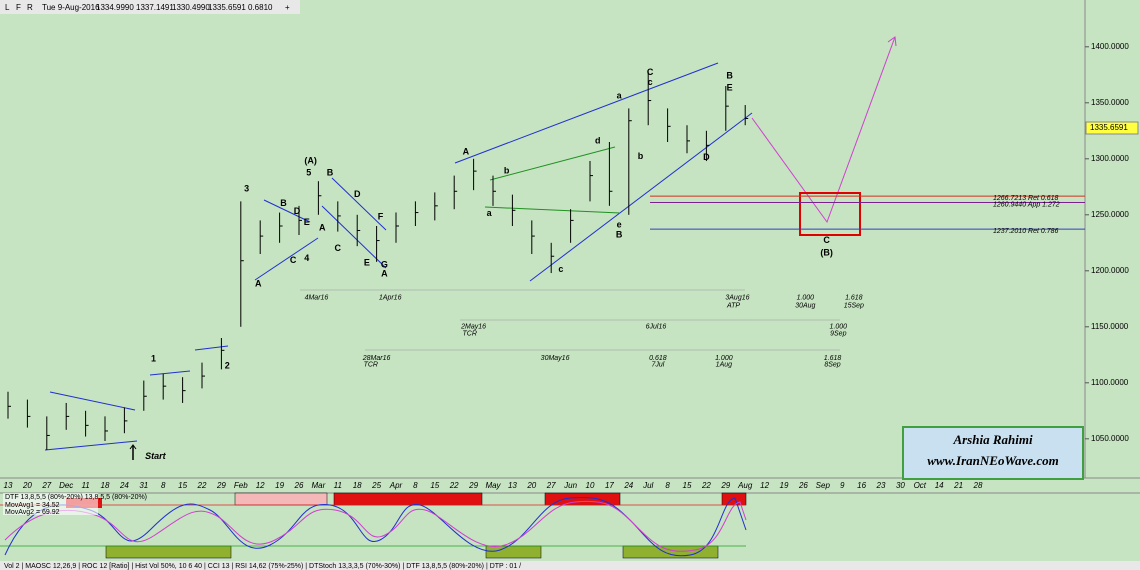 The image size is (1140, 570). Describe the element at coordinates (105, 485) in the screenshot. I see `x-tick-label: 18` at that location.